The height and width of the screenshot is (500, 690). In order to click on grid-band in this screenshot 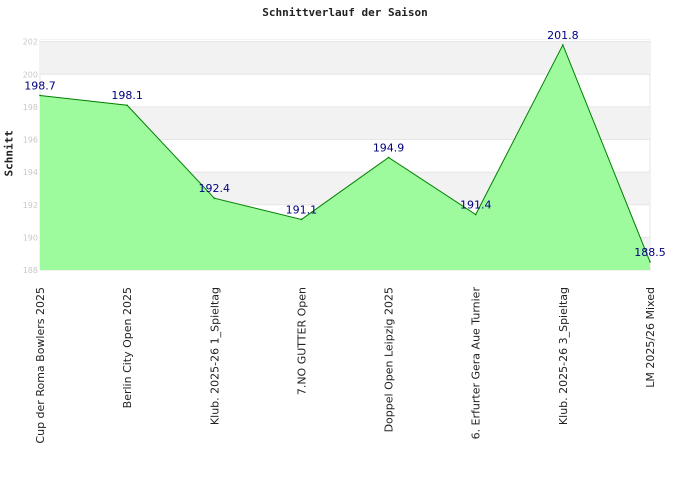, I will do `click(345, 58)`.